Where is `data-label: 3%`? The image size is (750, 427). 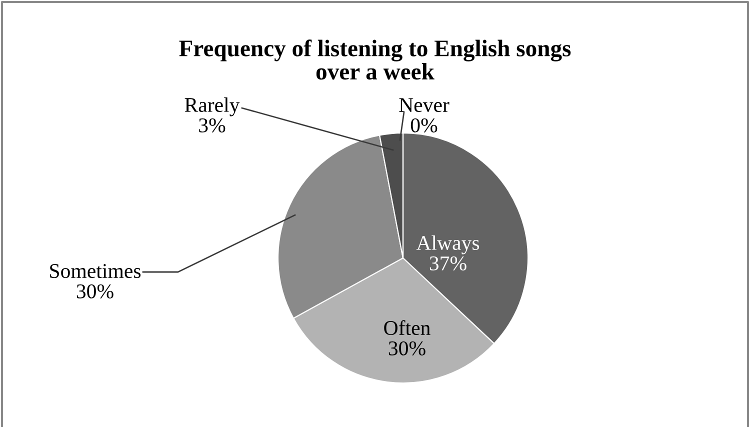 data-label: 3% is located at coordinates (212, 125).